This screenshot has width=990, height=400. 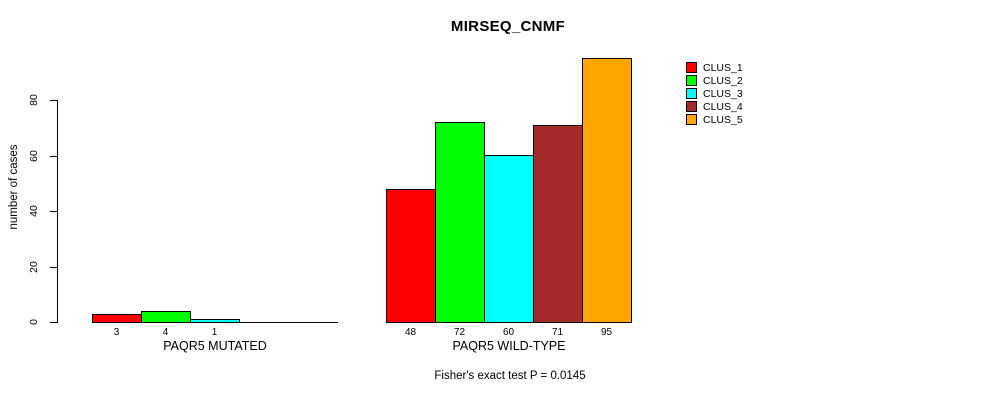 I want to click on legend-item: CLUS_3, so click(x=714, y=93).